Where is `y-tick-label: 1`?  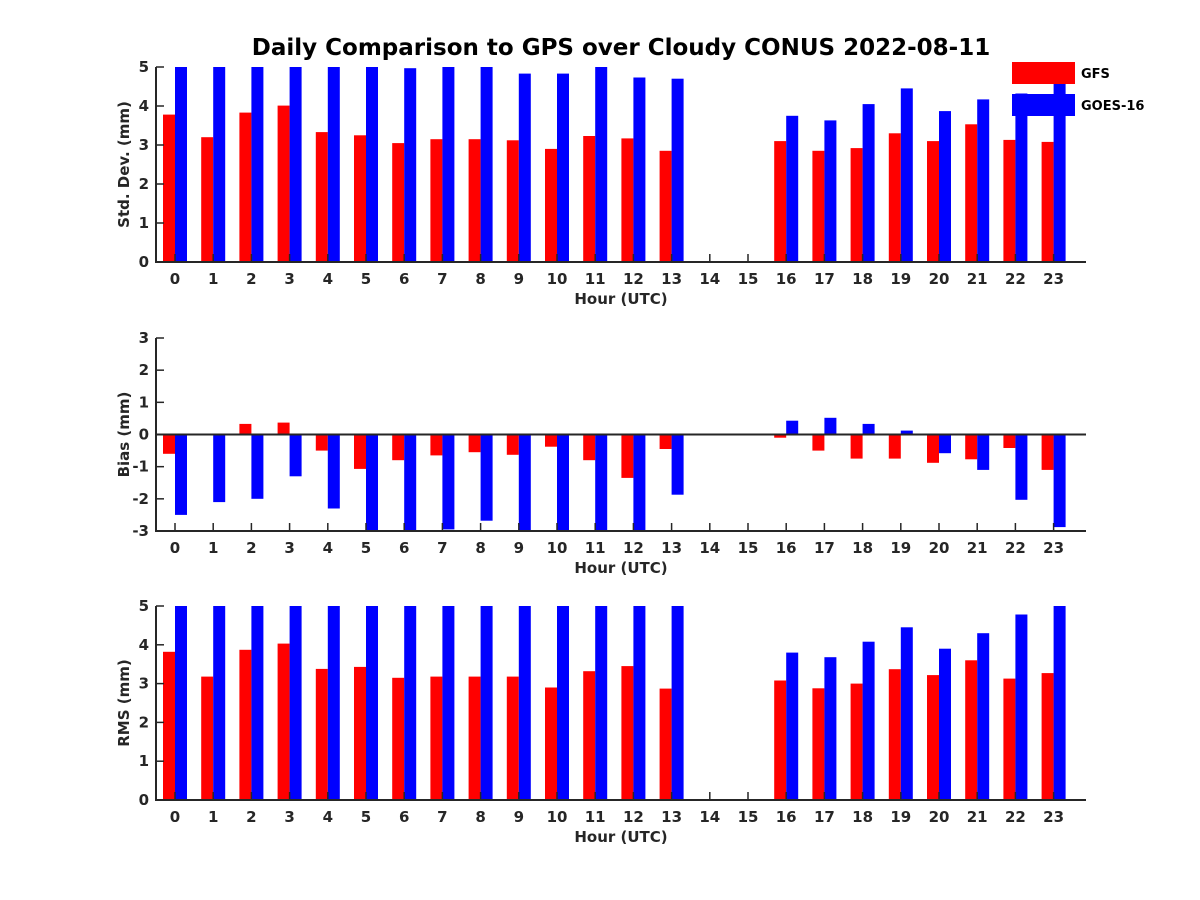 y-tick-label: 1 is located at coordinates (144, 402).